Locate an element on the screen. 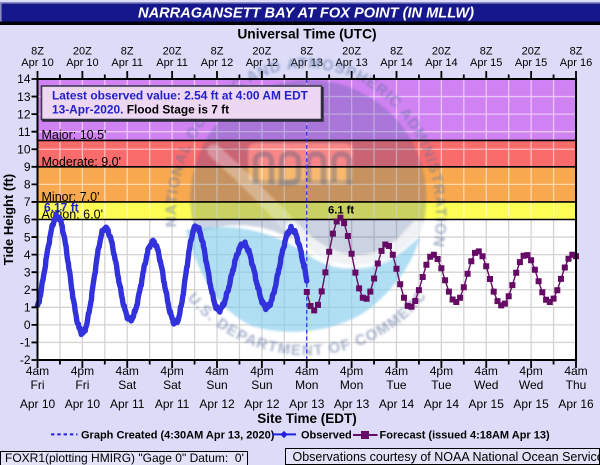 The height and width of the screenshot is (465, 600). svg-text:Forecast (issued 4:18AM Apr 13: Forecast (issued 4:18AM Apr 13) is located at coordinates (465, 436).